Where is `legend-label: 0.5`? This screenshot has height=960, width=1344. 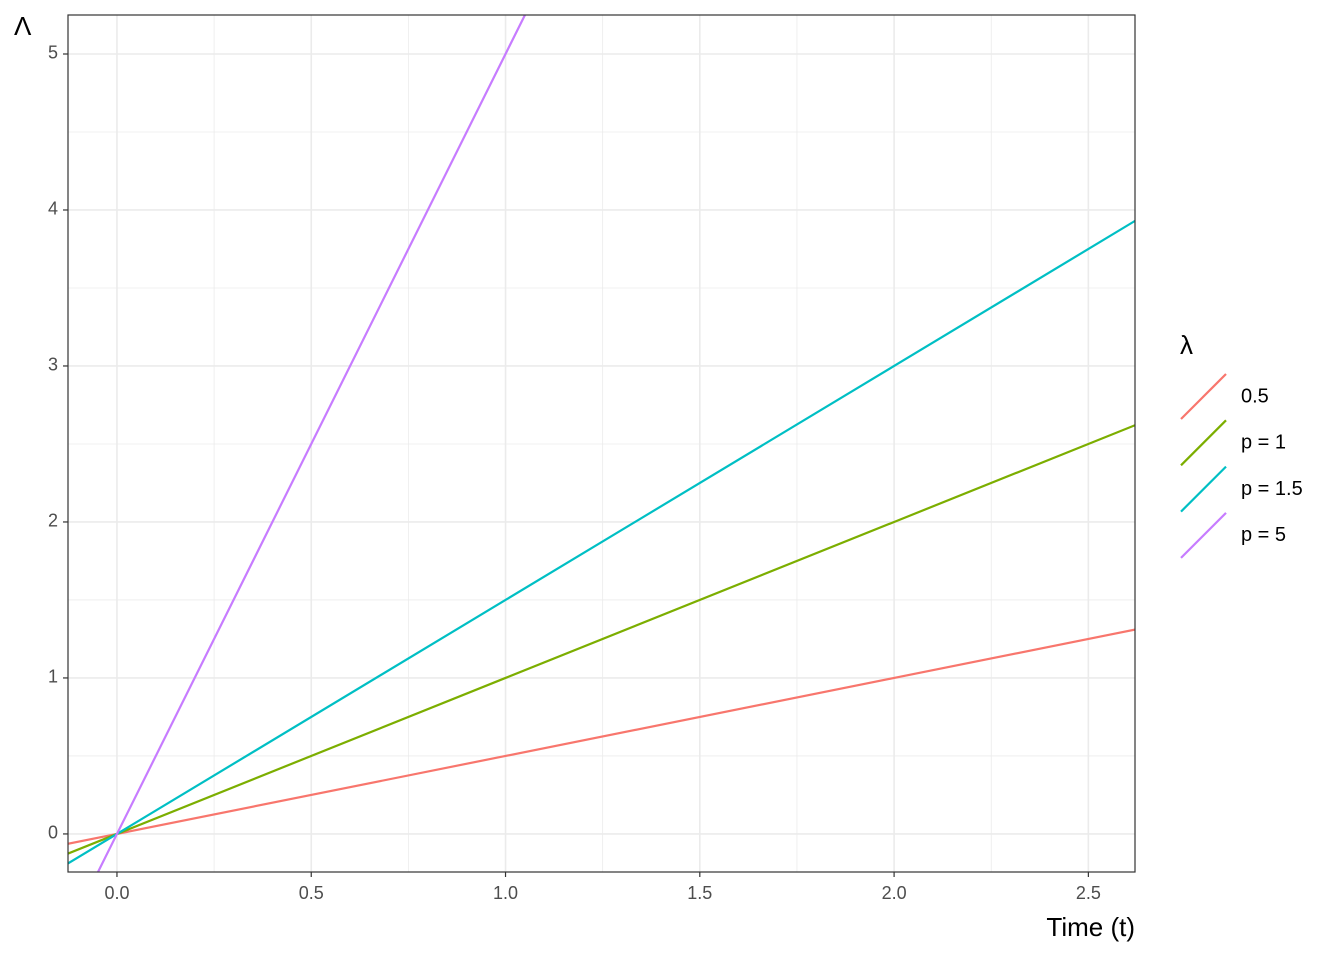 legend-label: 0.5 is located at coordinates (1255, 396).